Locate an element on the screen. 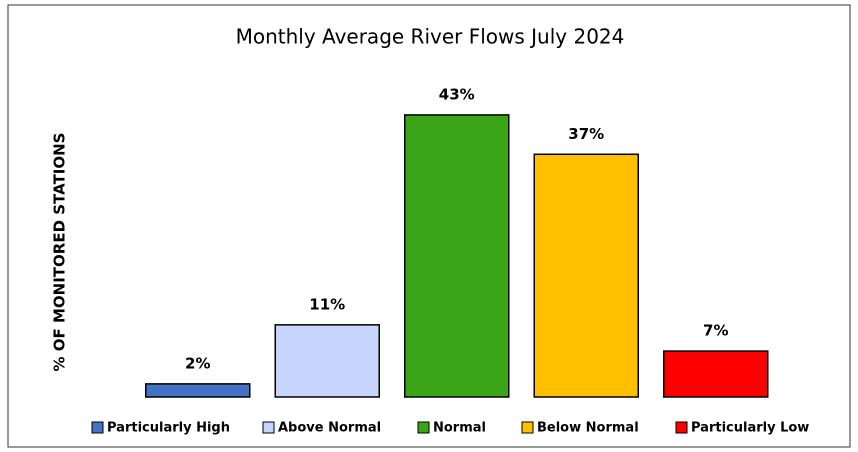 The image size is (858, 452). value-label: 11% is located at coordinates (327, 304).